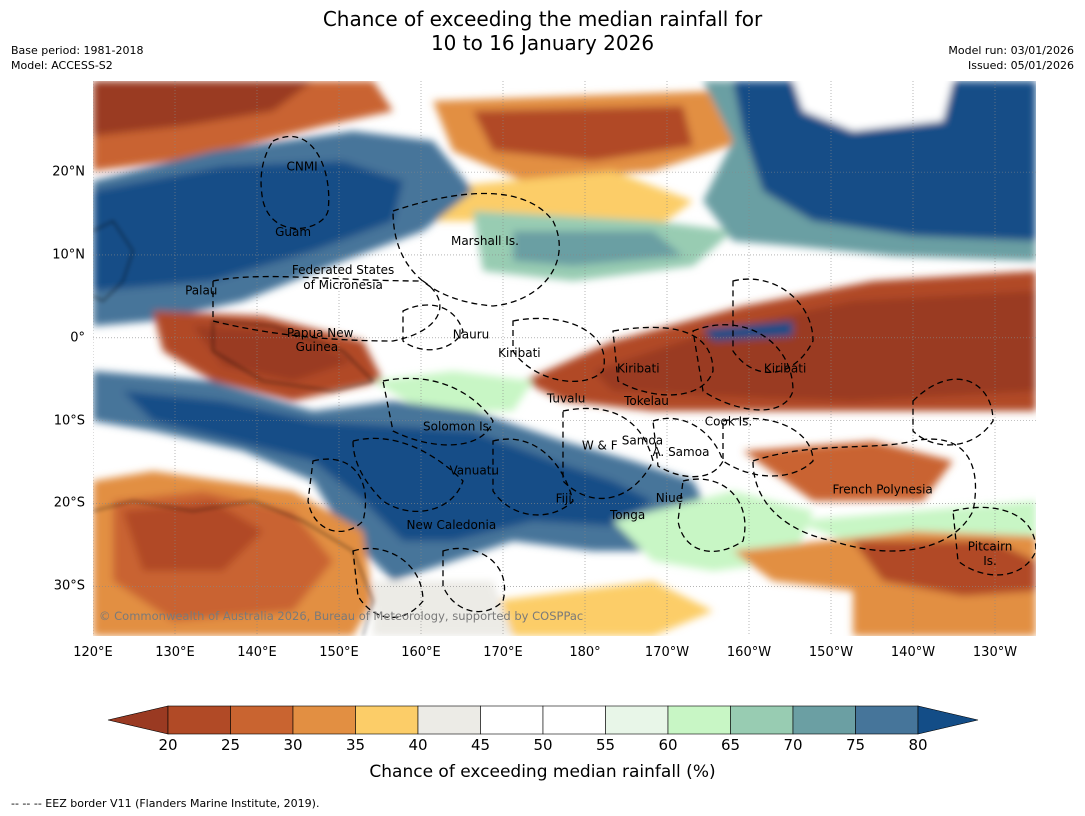  Describe the element at coordinates (317, 347) in the screenshot. I see `region-label: Guinea` at that location.